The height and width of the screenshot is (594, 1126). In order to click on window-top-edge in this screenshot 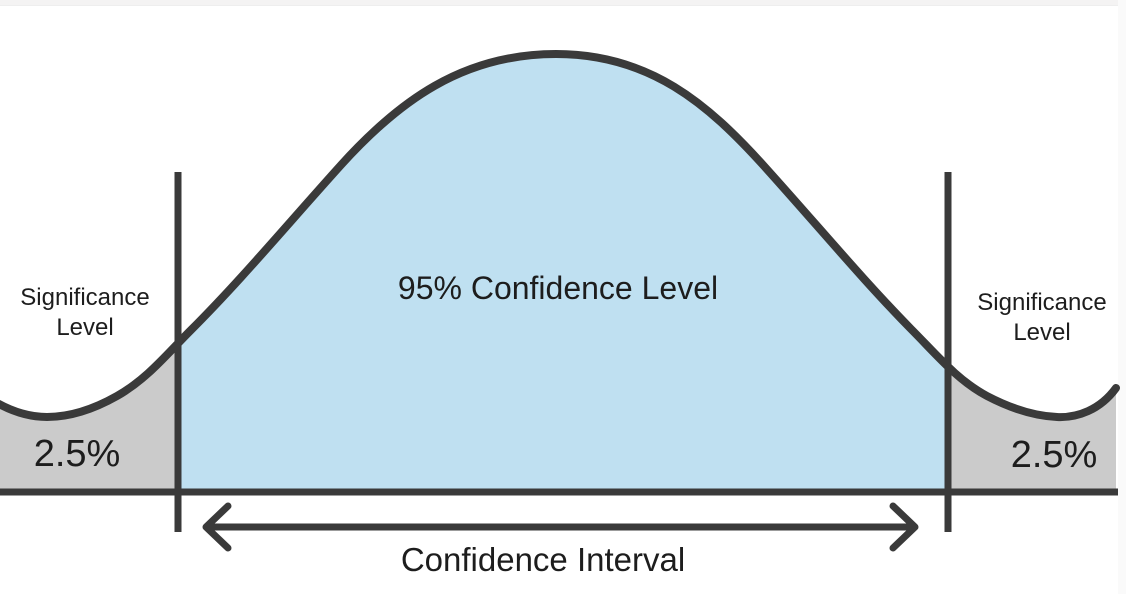, I will do `click(563, 3)`.